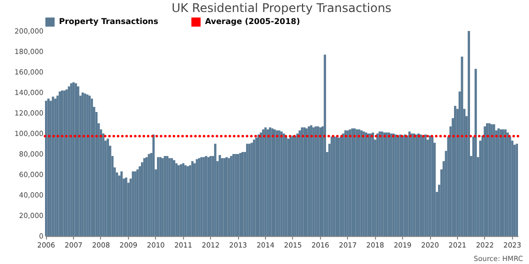 Image resolution: width=529 pixels, height=264 pixels. Describe the element at coordinates (282, 8) in the screenshot. I see `chart-title: UK Residential Property Transactions` at that location.